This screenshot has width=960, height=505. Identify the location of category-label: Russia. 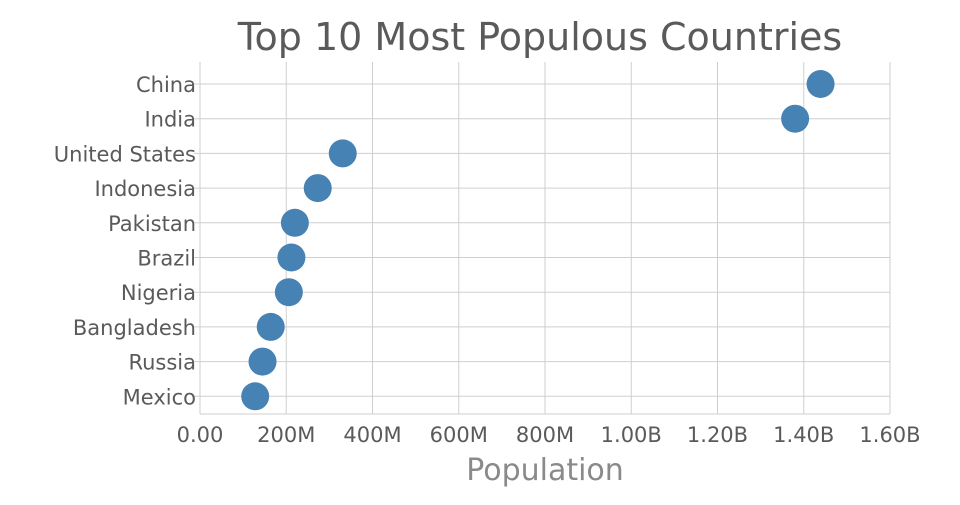
(162, 363).